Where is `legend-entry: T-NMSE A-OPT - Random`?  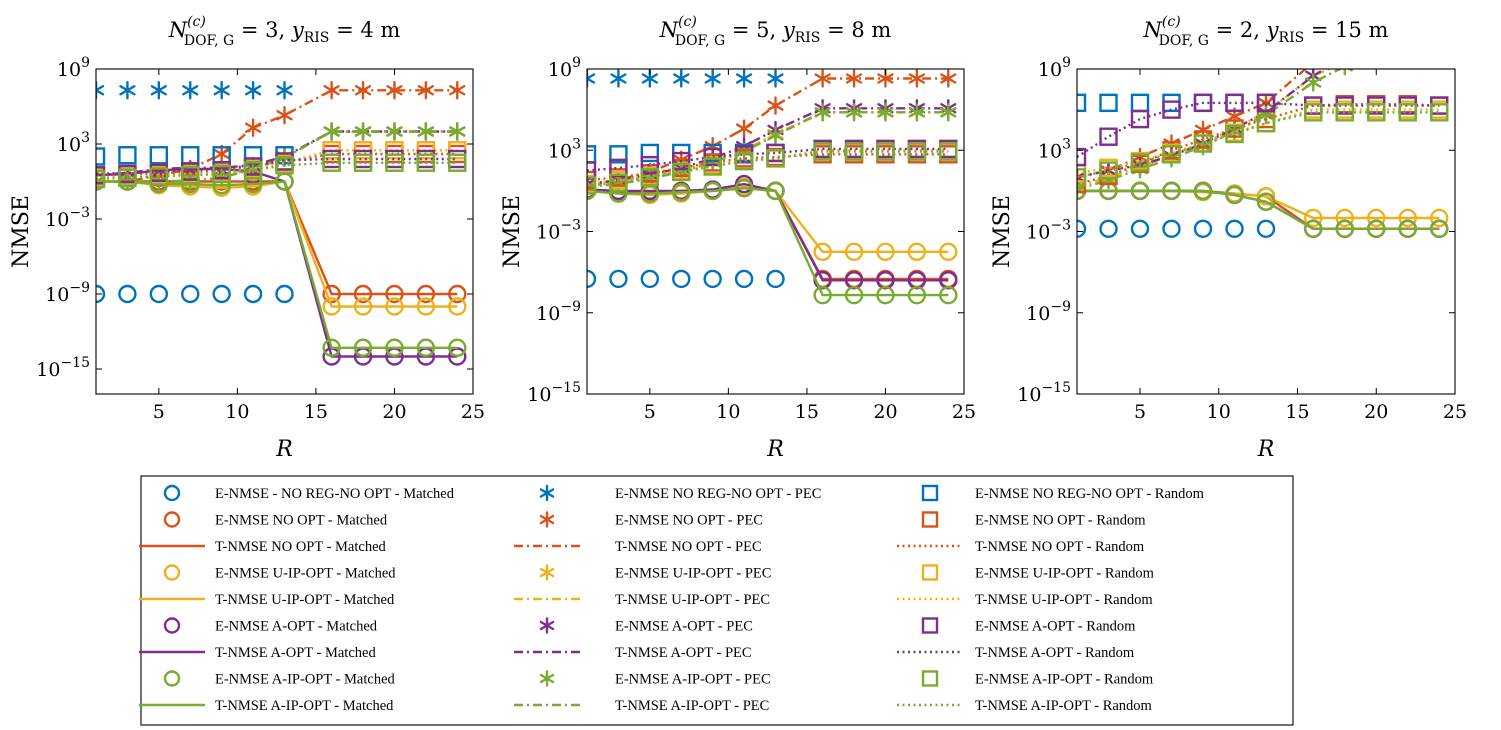 legend-entry: T-NMSE A-OPT - Random is located at coordinates (1016, 653).